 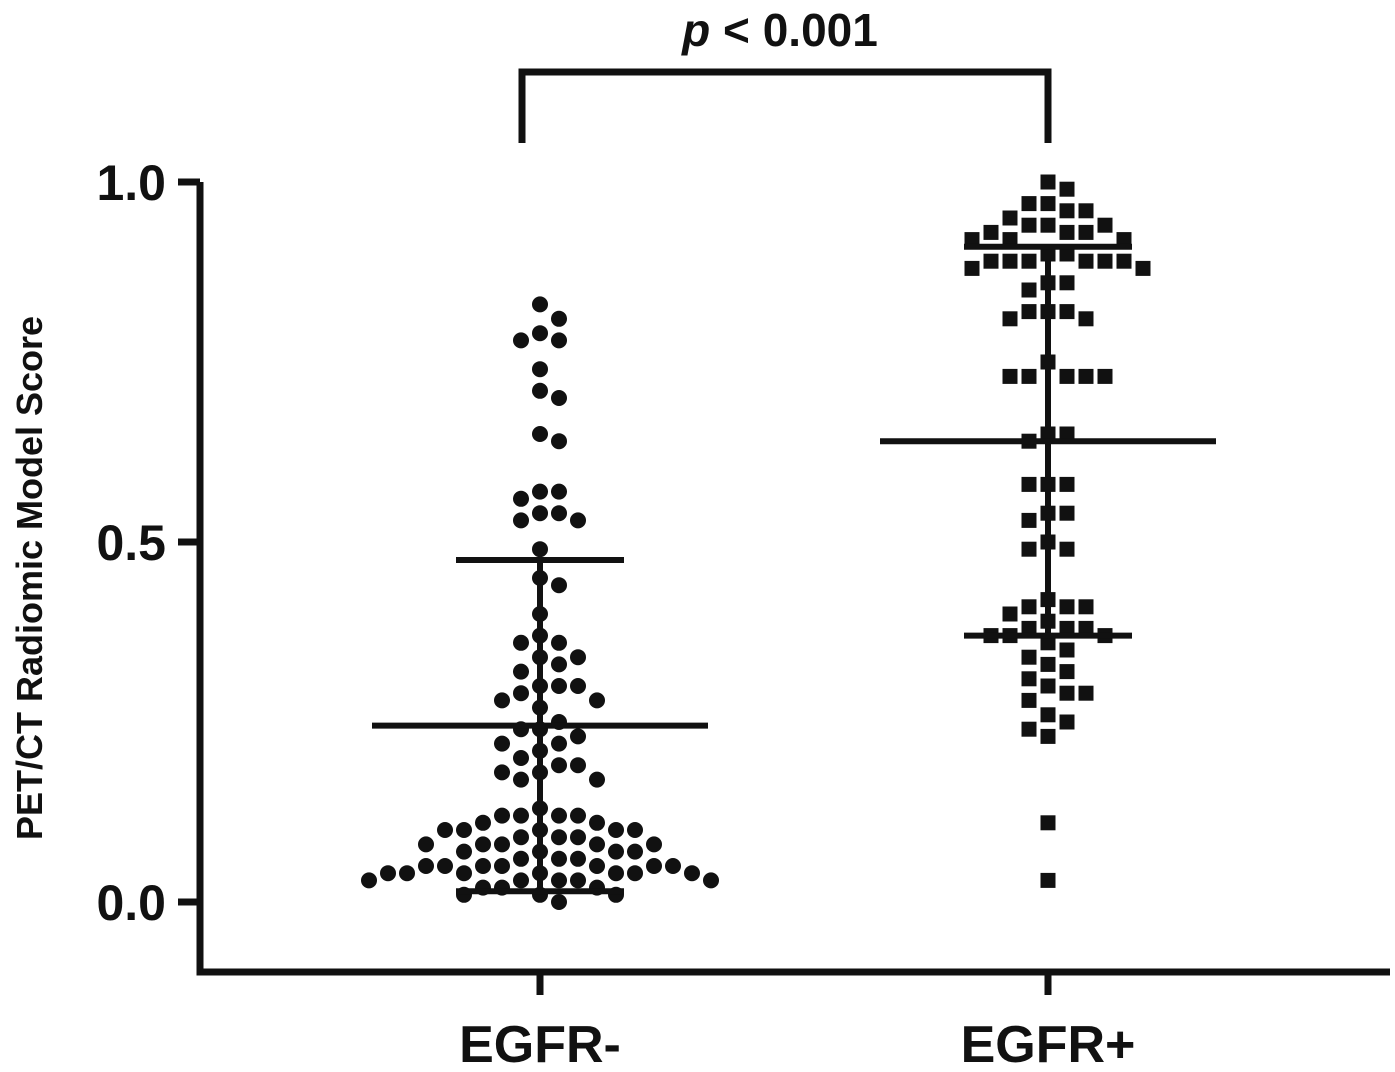 What do you see at coordinates (540, 603) in the screenshot?
I see `series-EGFR-` at bounding box center [540, 603].